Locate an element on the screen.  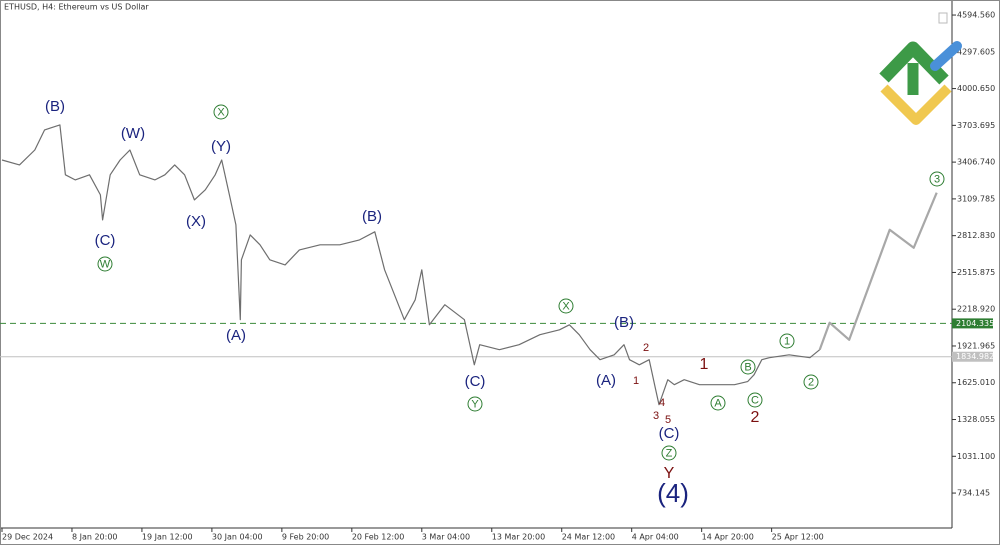
x-tick-label: 3 Mar 04:00 is located at coordinates (446, 537).